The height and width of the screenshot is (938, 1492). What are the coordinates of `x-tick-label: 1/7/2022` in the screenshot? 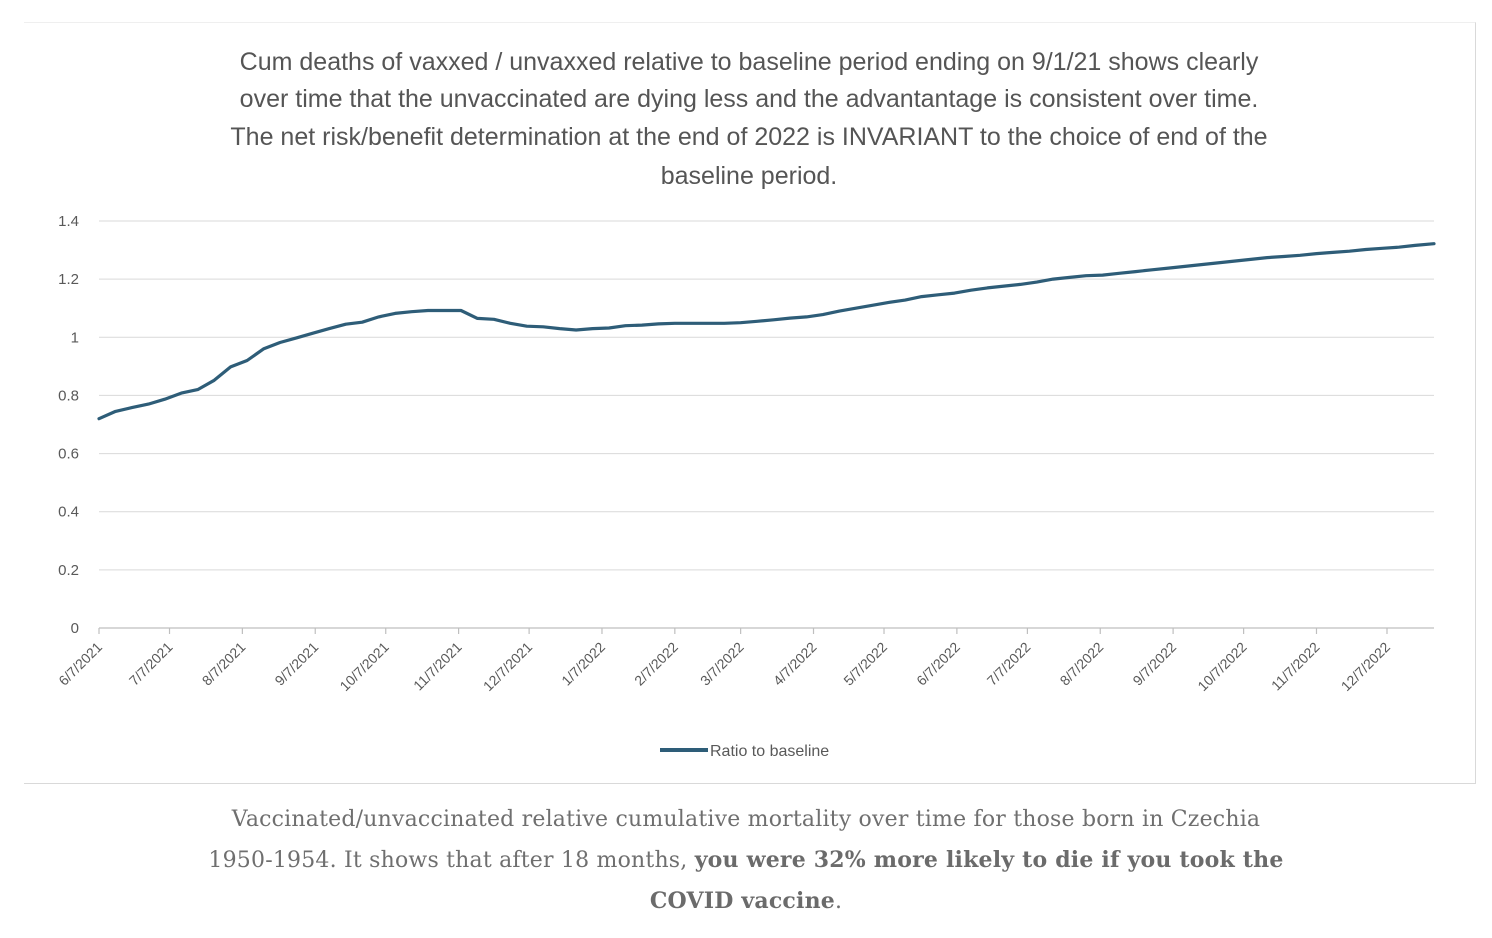 It's located at (583, 664).